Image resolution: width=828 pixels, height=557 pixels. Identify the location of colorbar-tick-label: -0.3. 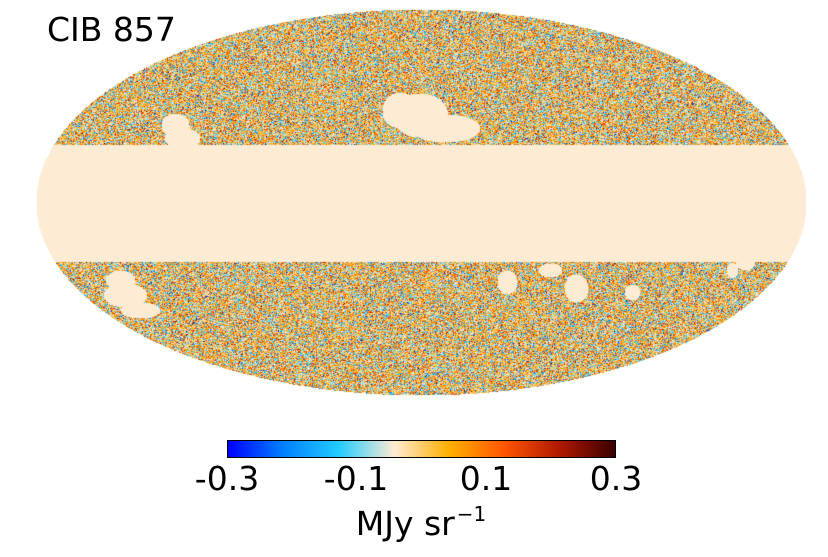
(227, 478).